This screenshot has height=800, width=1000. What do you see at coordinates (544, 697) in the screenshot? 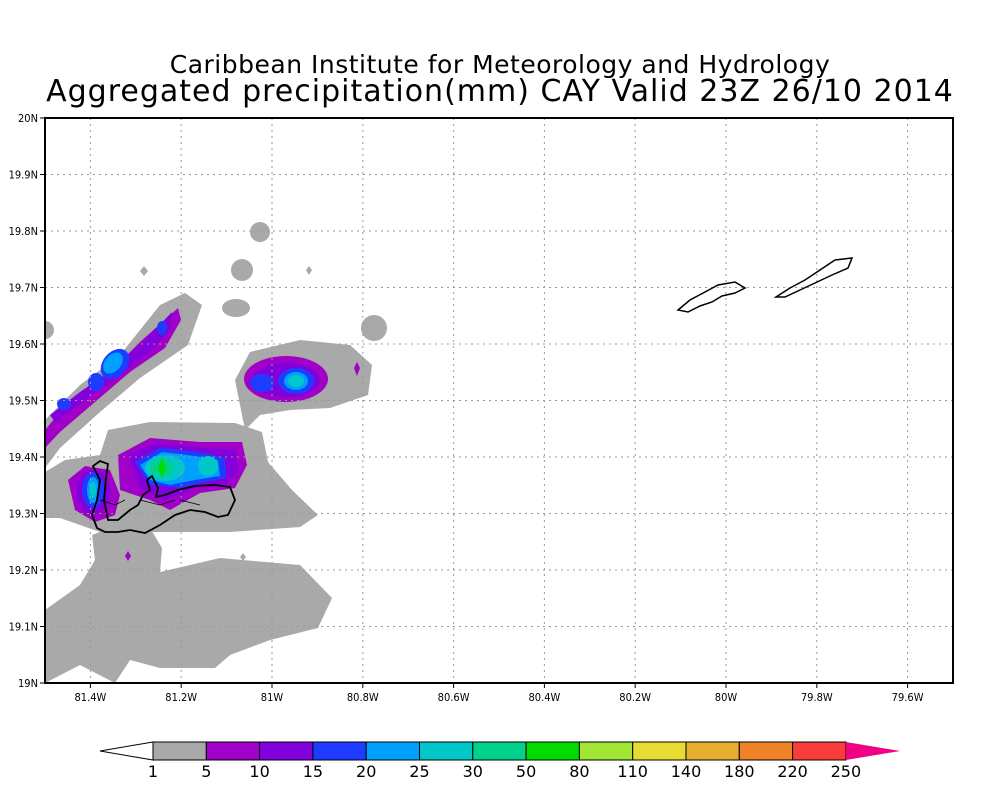
I see `x-tick-label: 80.4W` at bounding box center [544, 697].